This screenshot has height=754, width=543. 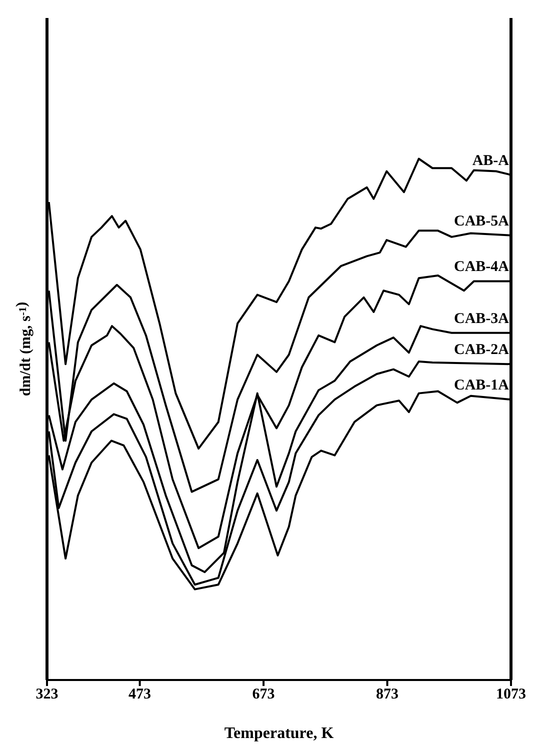 I want to click on series-label: CAB-4A, so click(x=482, y=267).